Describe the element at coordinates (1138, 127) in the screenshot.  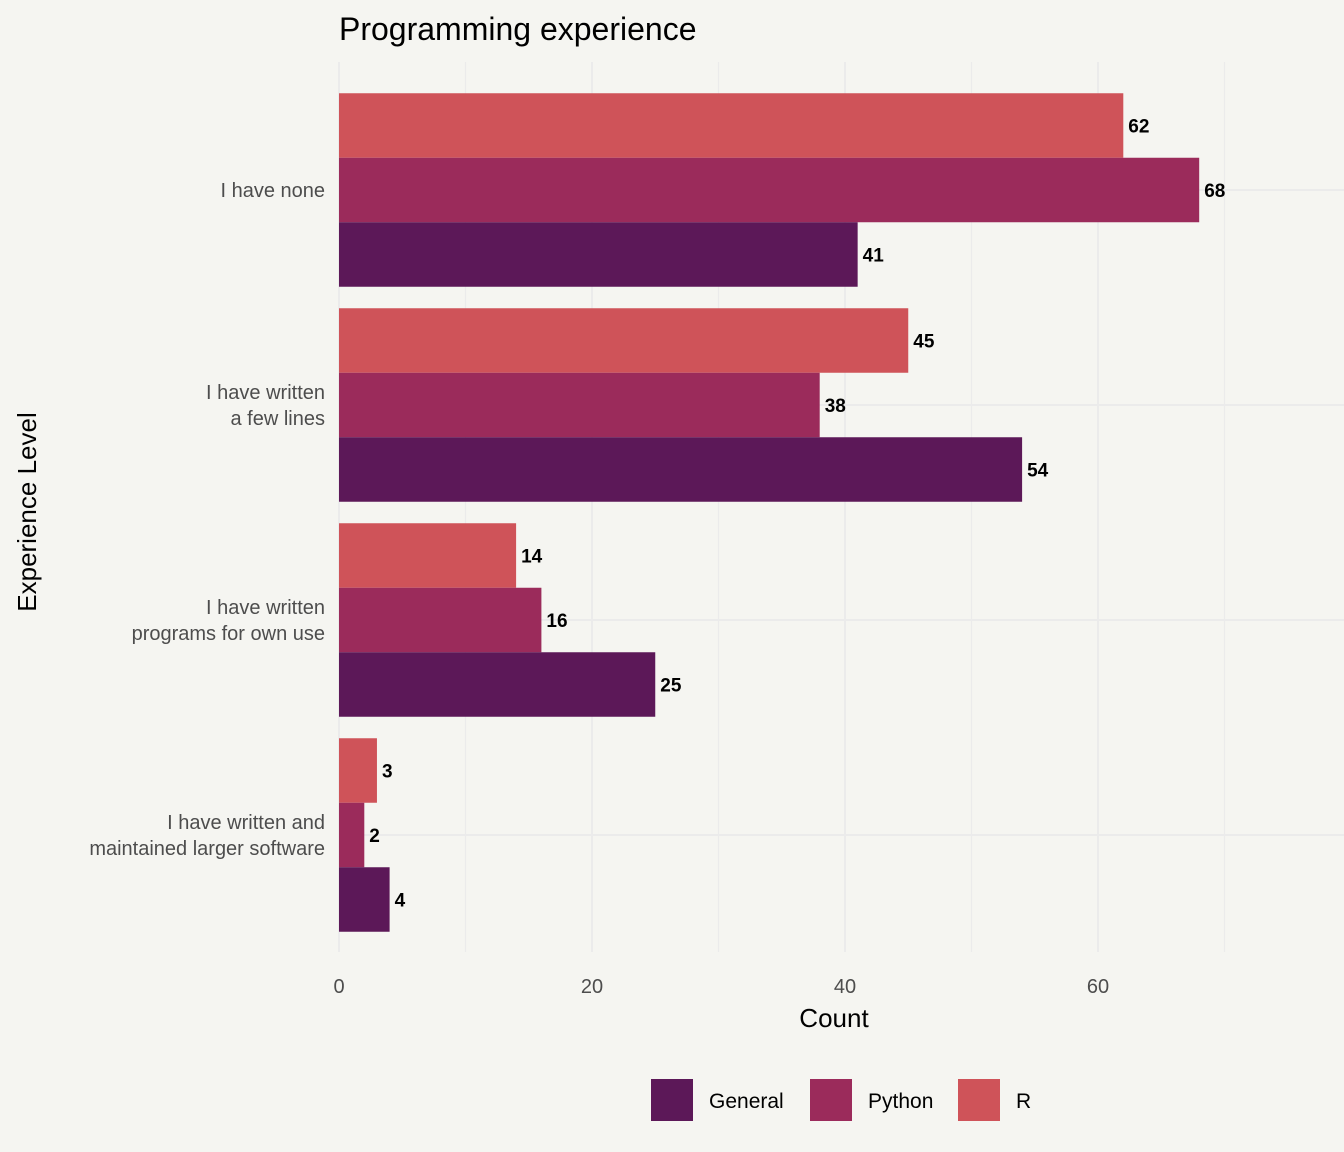
I see `data-label: 62` at that location.